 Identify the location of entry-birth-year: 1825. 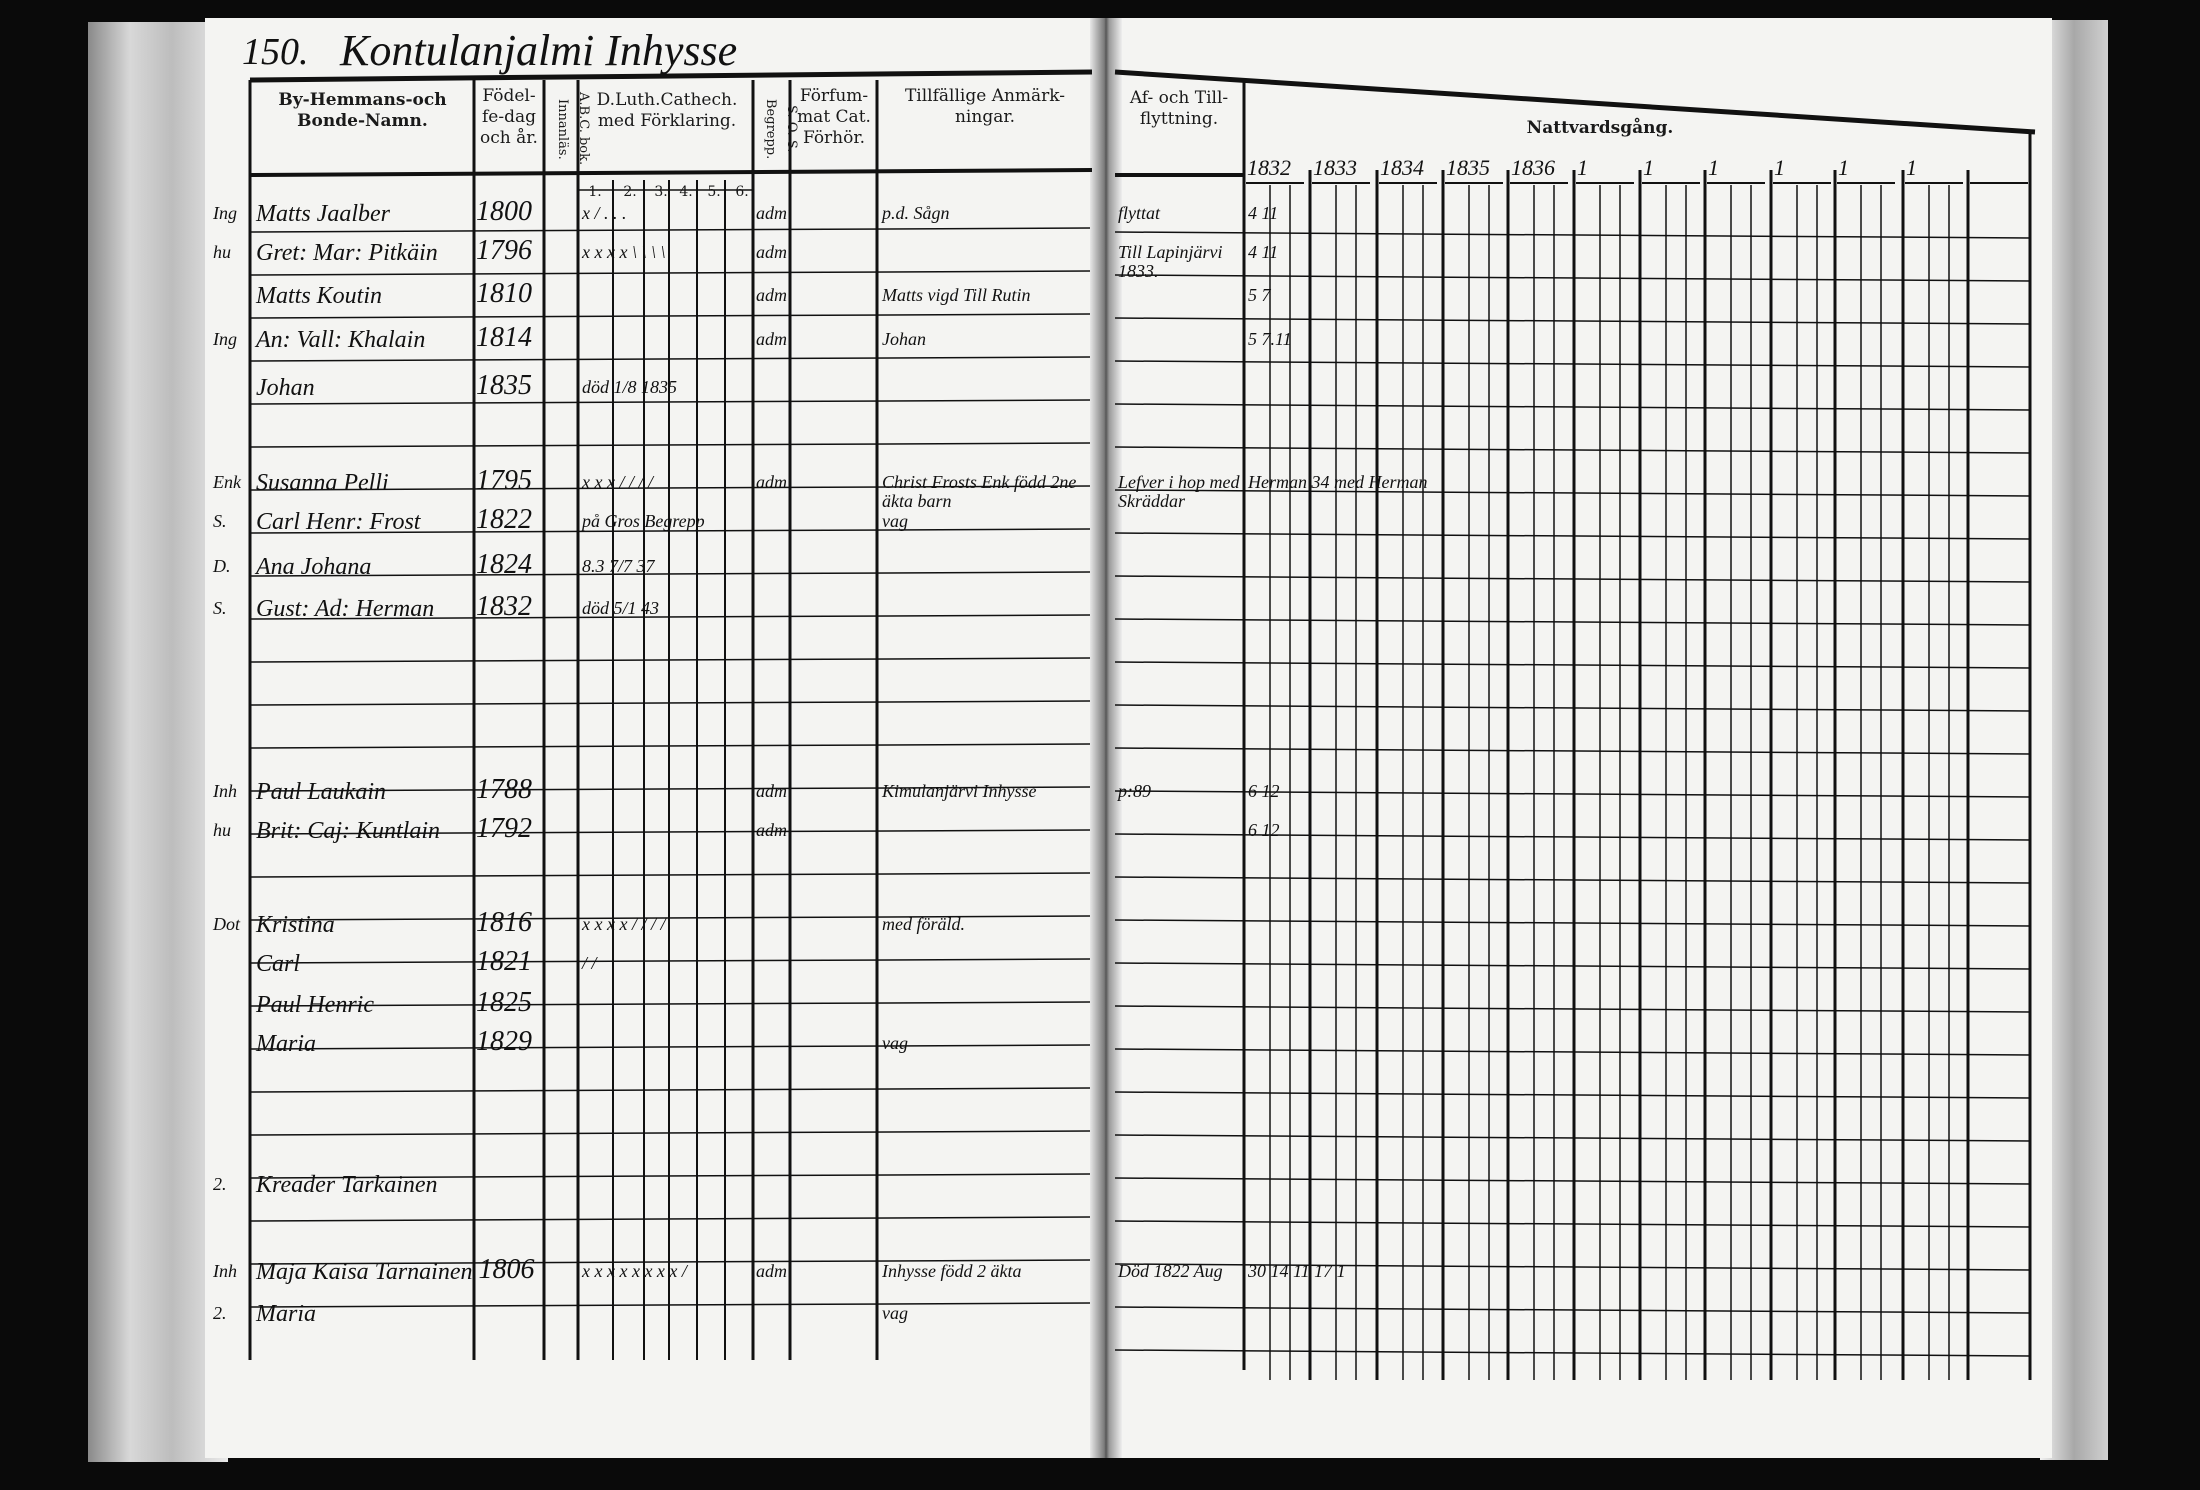
(504, 1002).